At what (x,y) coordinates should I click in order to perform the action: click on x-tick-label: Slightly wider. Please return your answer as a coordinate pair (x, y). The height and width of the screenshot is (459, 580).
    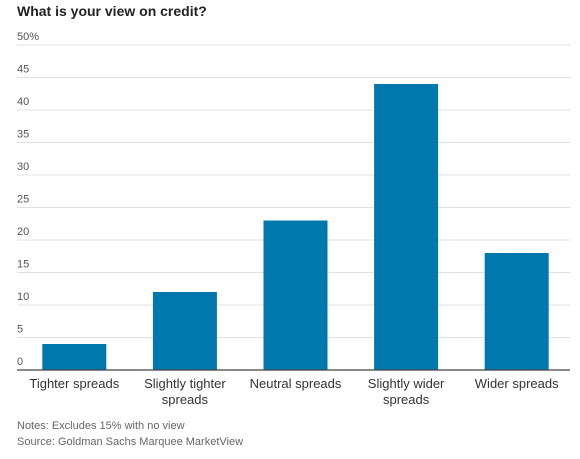
    Looking at the image, I should click on (406, 383).